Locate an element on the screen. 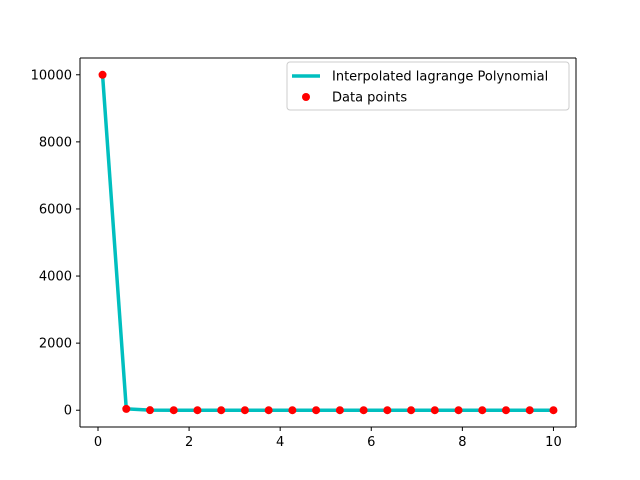 Image resolution: width=640 pixels, height=480 pixels. y-tick-label-3: 6000 is located at coordinates (55, 209).